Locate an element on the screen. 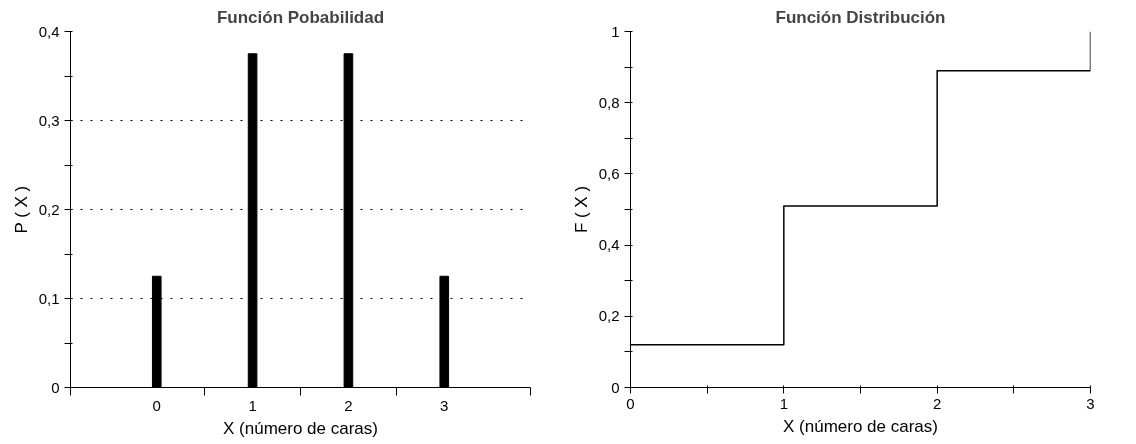 This screenshot has width=1136, height=444. y-axis-title: F ( X ) is located at coordinates (581, 209).